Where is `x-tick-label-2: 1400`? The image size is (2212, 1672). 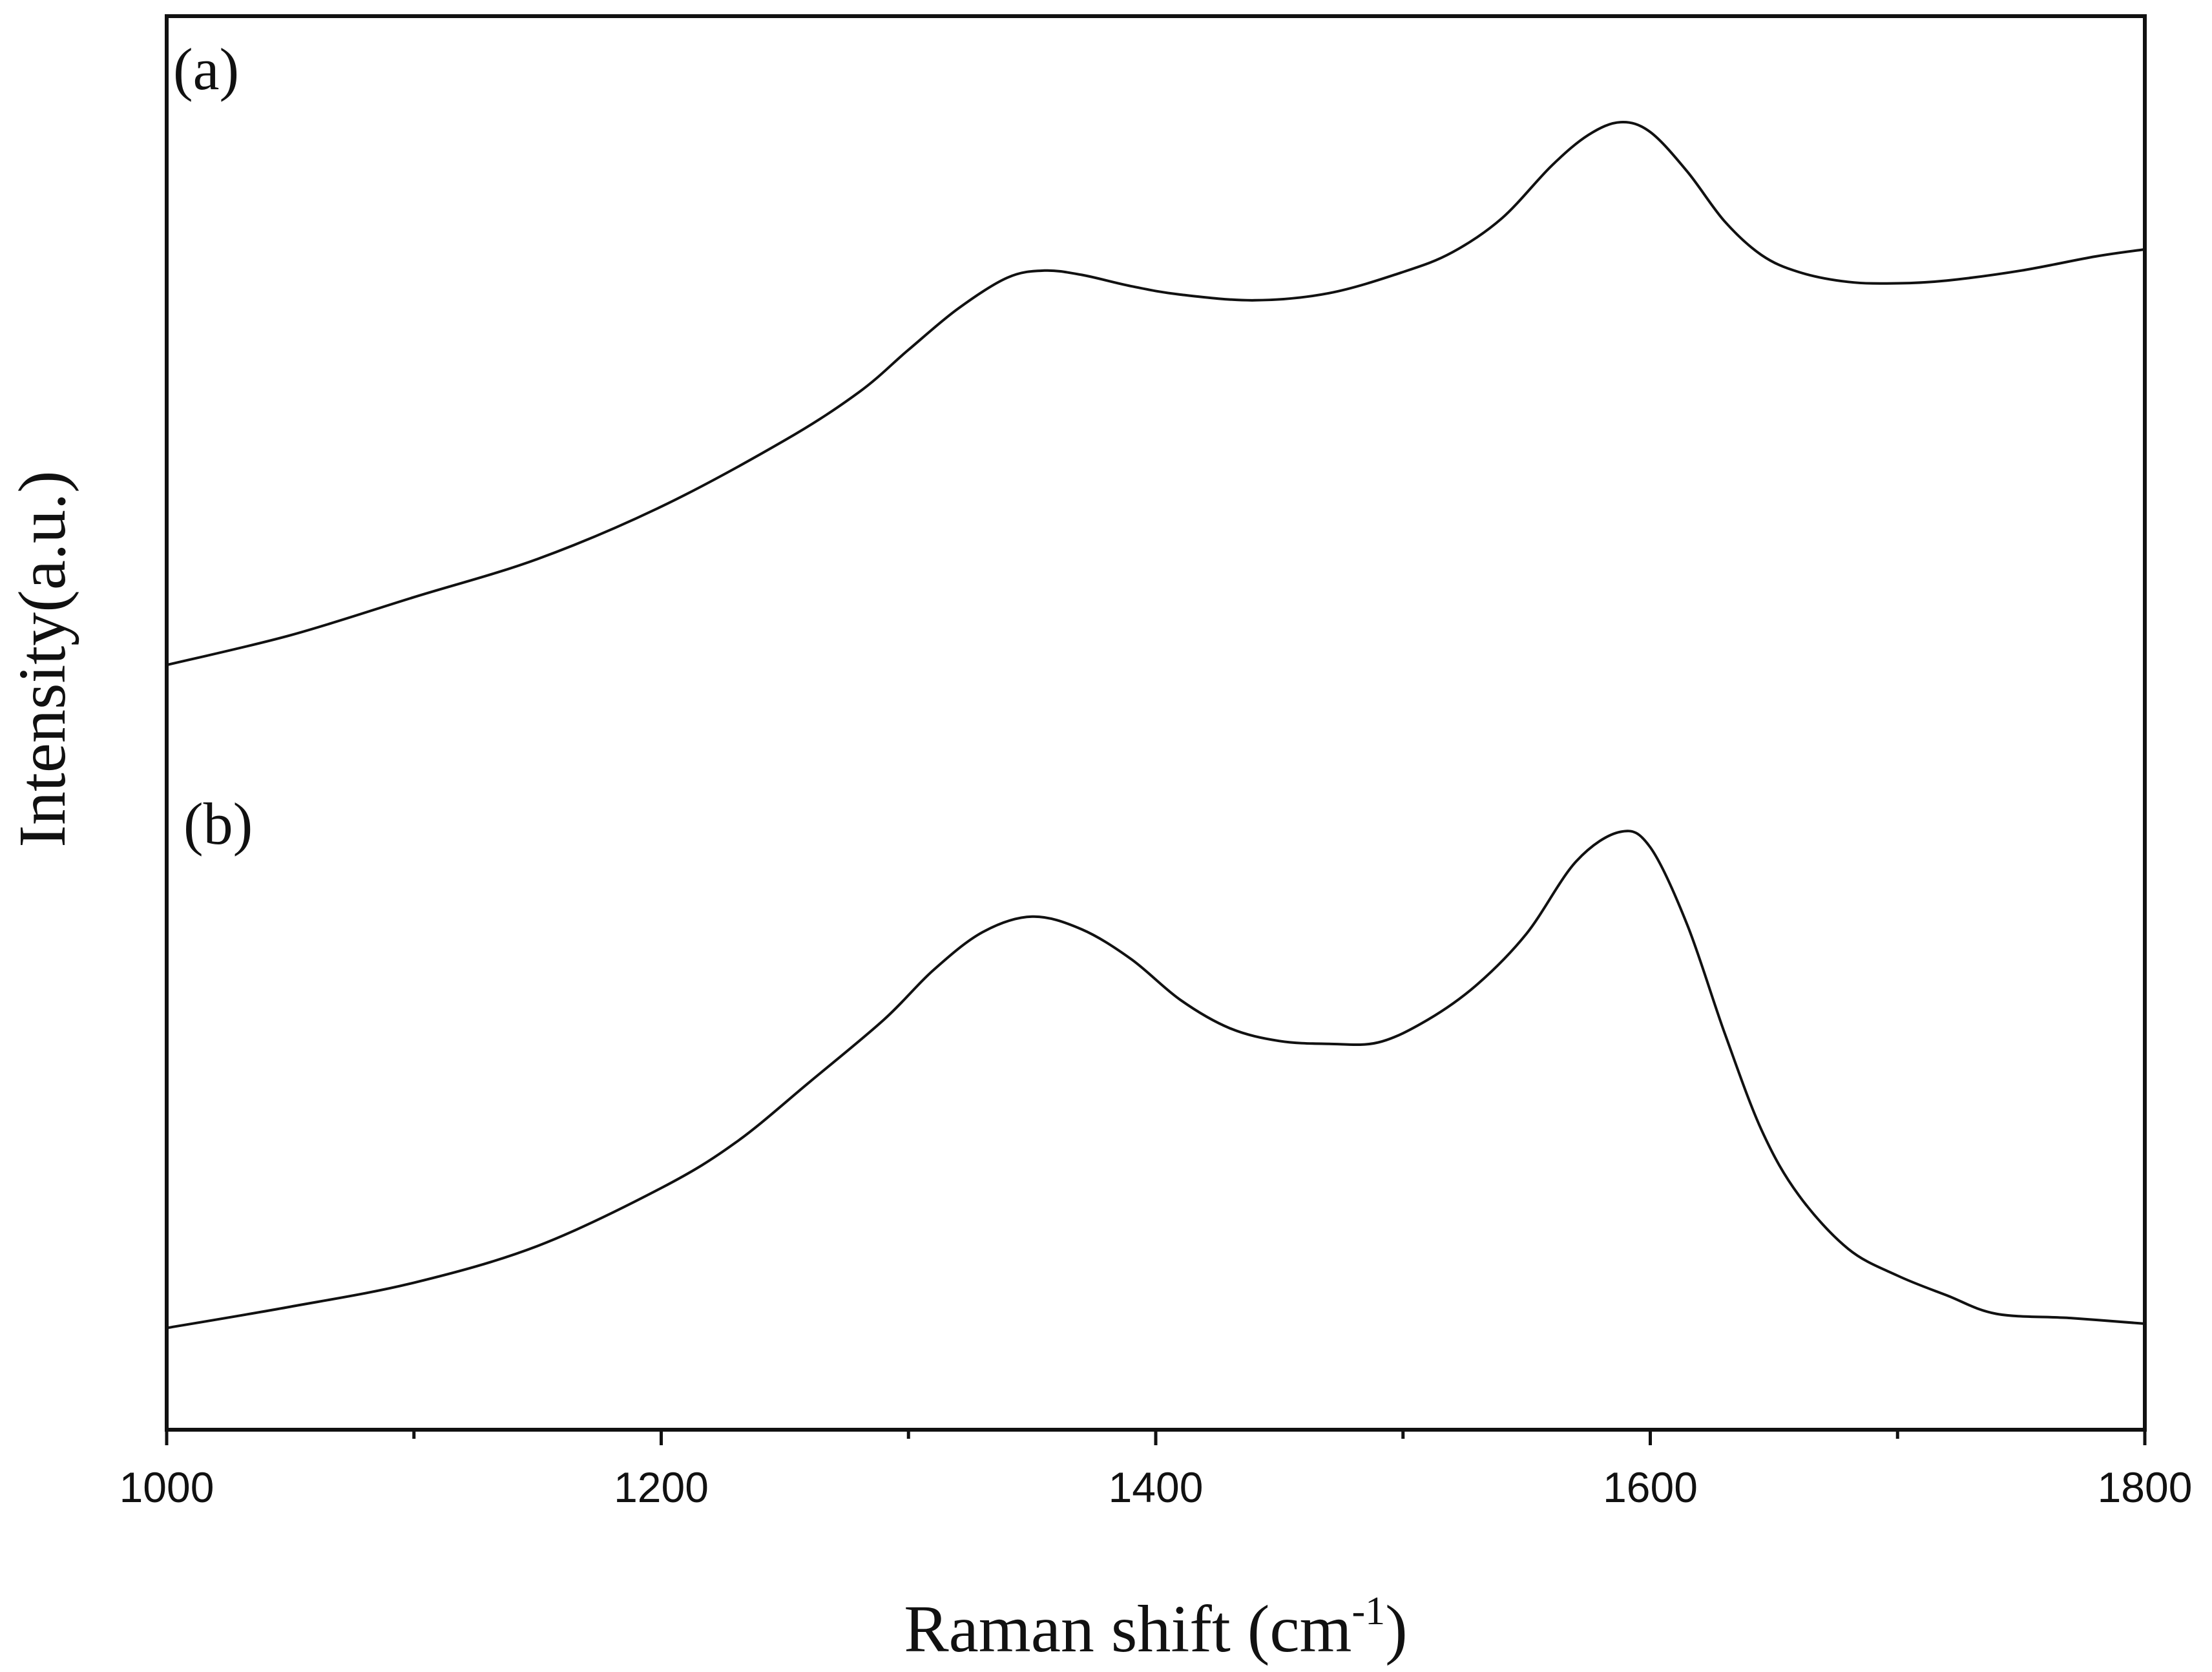
x-tick-label-2: 1400 is located at coordinates (1157, 1487).